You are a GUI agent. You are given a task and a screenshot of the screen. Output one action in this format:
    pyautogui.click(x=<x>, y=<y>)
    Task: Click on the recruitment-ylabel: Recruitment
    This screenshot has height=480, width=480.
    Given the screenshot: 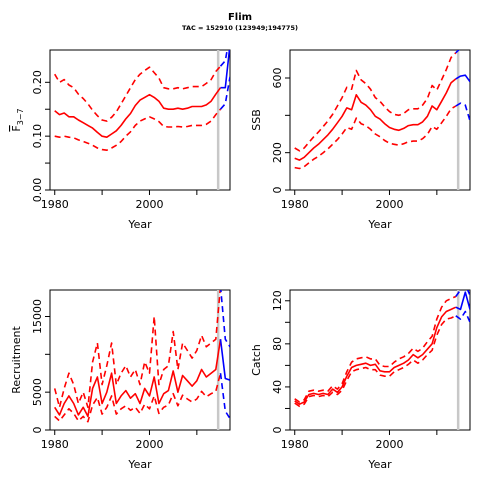 What is the action you would take?
    pyautogui.click(x=16, y=360)
    